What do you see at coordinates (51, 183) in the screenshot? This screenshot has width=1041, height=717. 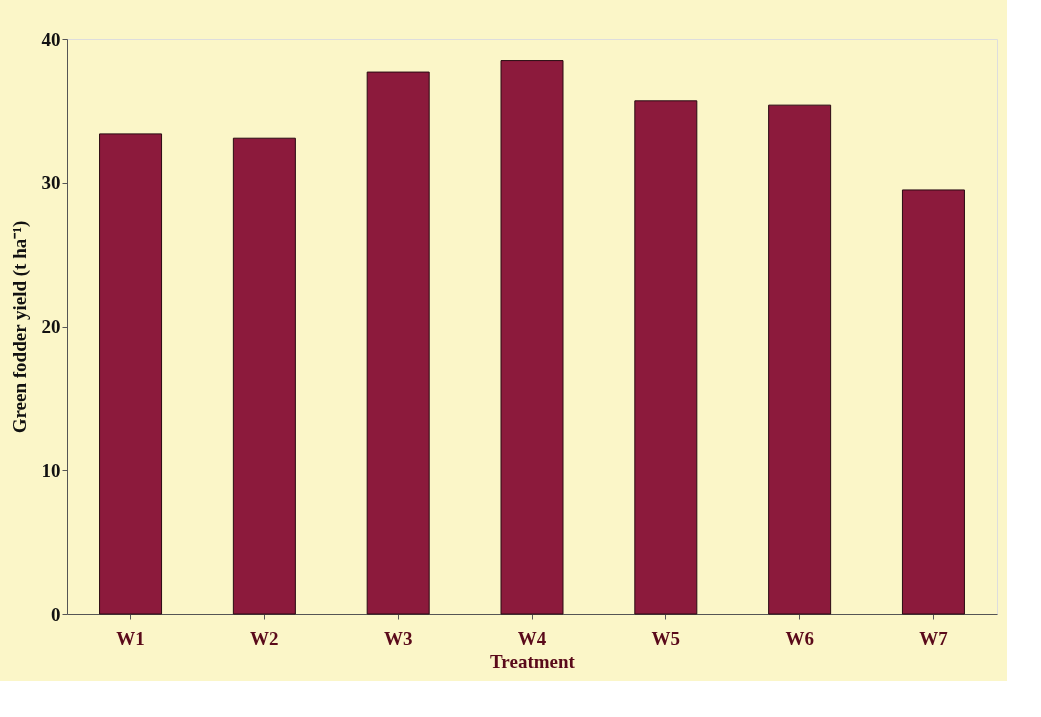 I see `y-tick-label: 30` at bounding box center [51, 183].